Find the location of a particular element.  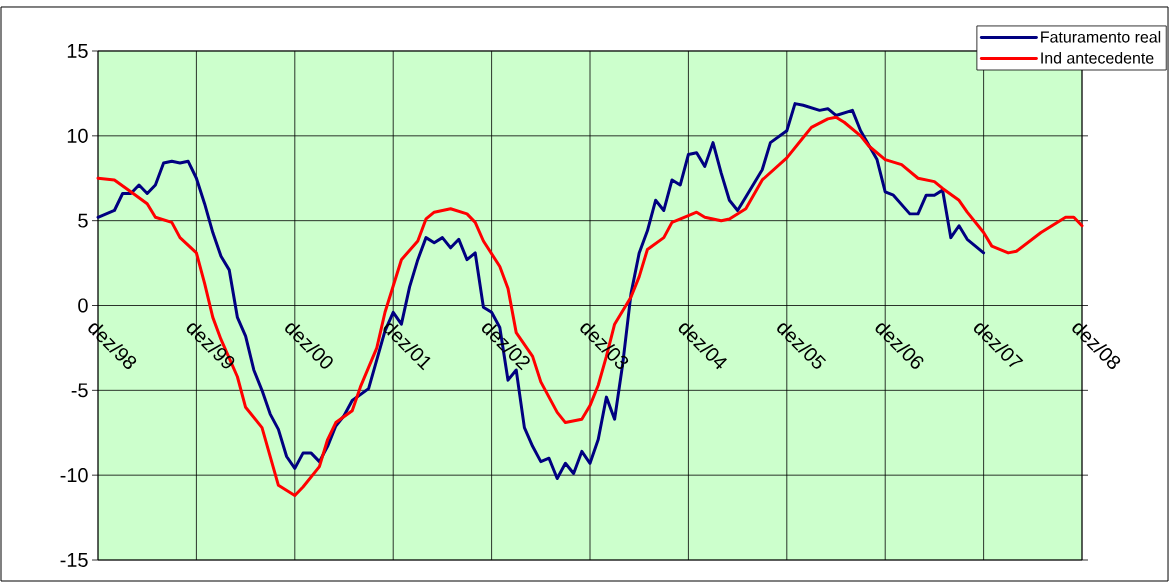

y-tick-label: -10 is located at coordinates (74, 475).